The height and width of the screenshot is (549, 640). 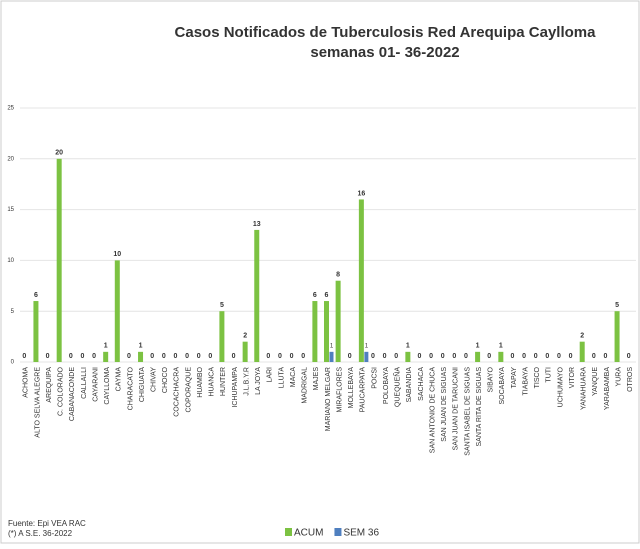 What do you see at coordinates (188, 390) in the screenshot?
I see `x-tick-label: COPORAQUE` at bounding box center [188, 390].